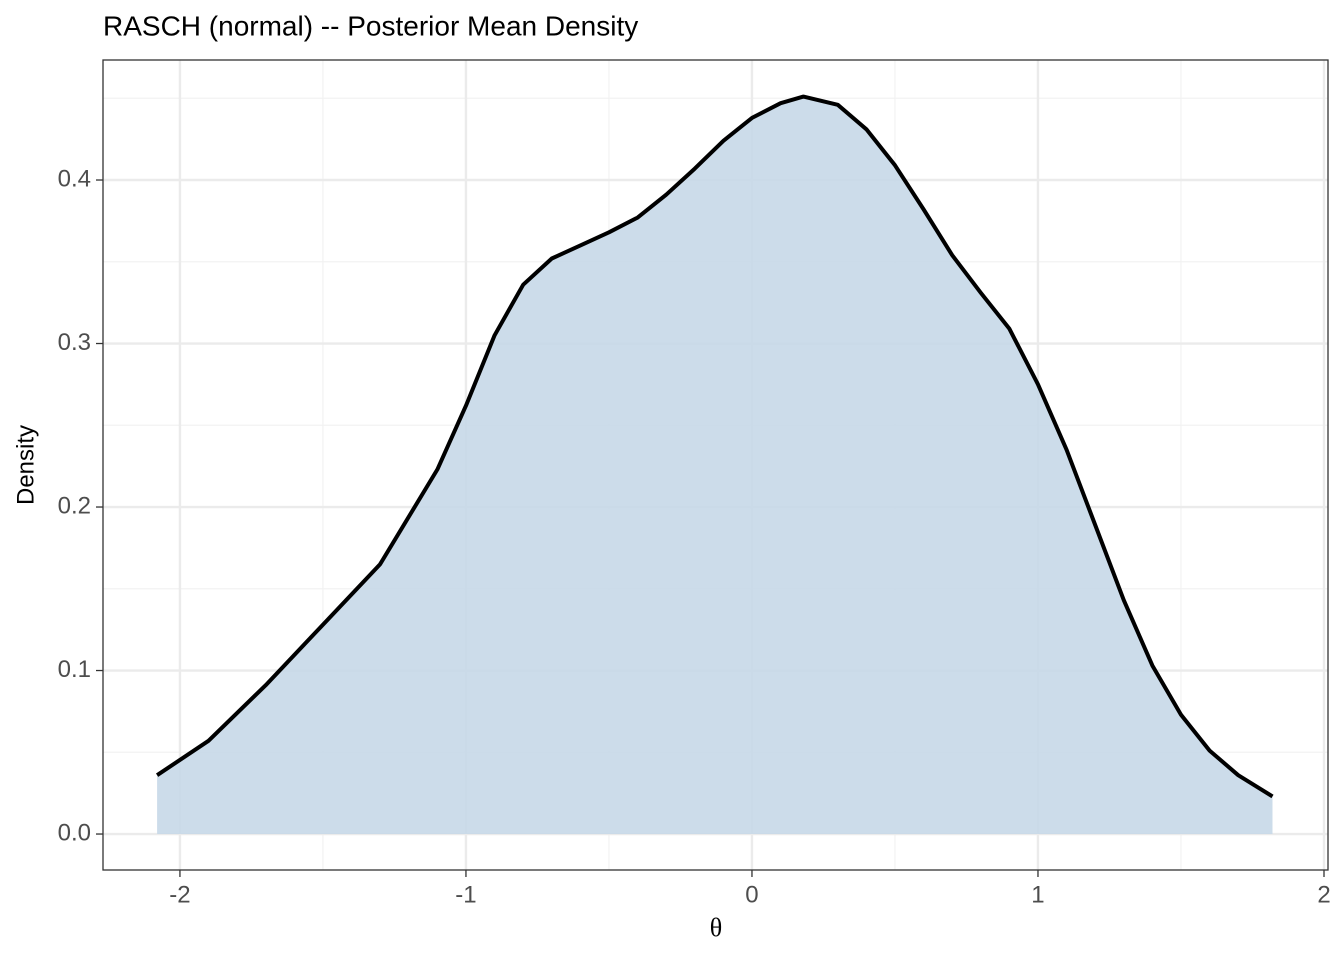  I want to click on x-axis-title: θ, so click(716, 927).